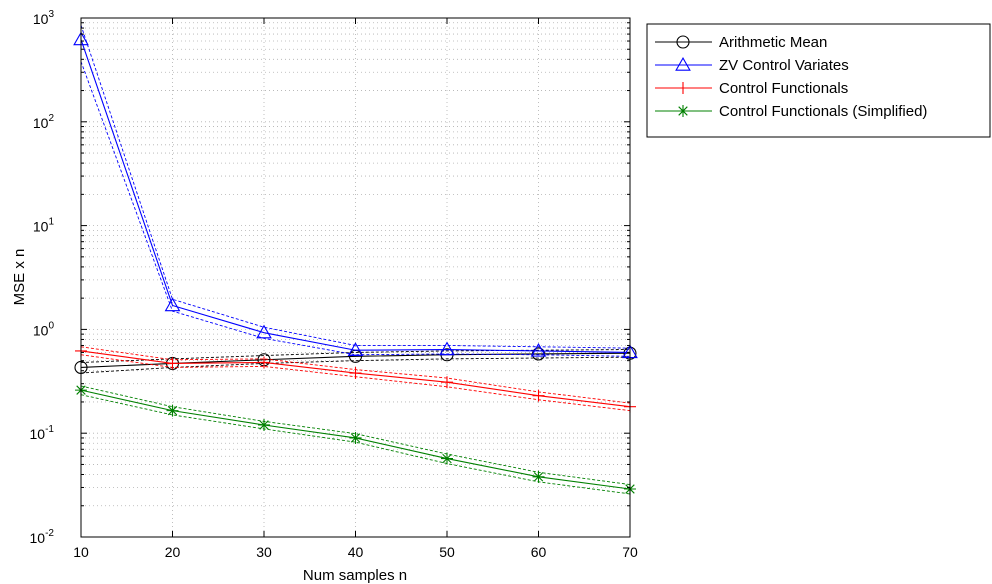 This screenshot has width=992, height=584. I want to click on x-tick-label: 20, so click(173, 552).